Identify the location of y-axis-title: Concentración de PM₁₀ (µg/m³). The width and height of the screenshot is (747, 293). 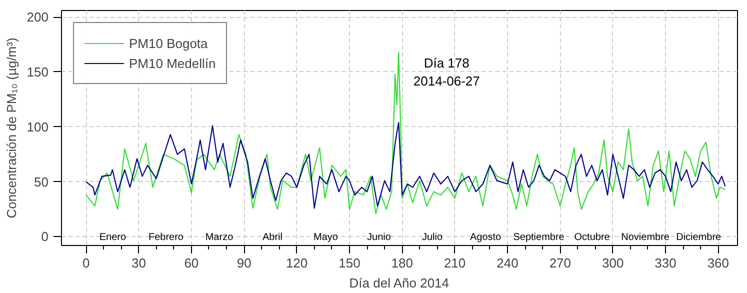
(11, 128).